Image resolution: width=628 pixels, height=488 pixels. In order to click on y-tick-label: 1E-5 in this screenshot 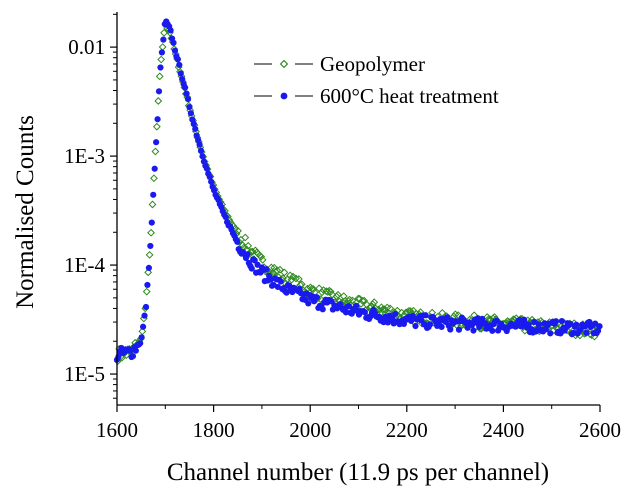, I will do `click(84, 374)`.